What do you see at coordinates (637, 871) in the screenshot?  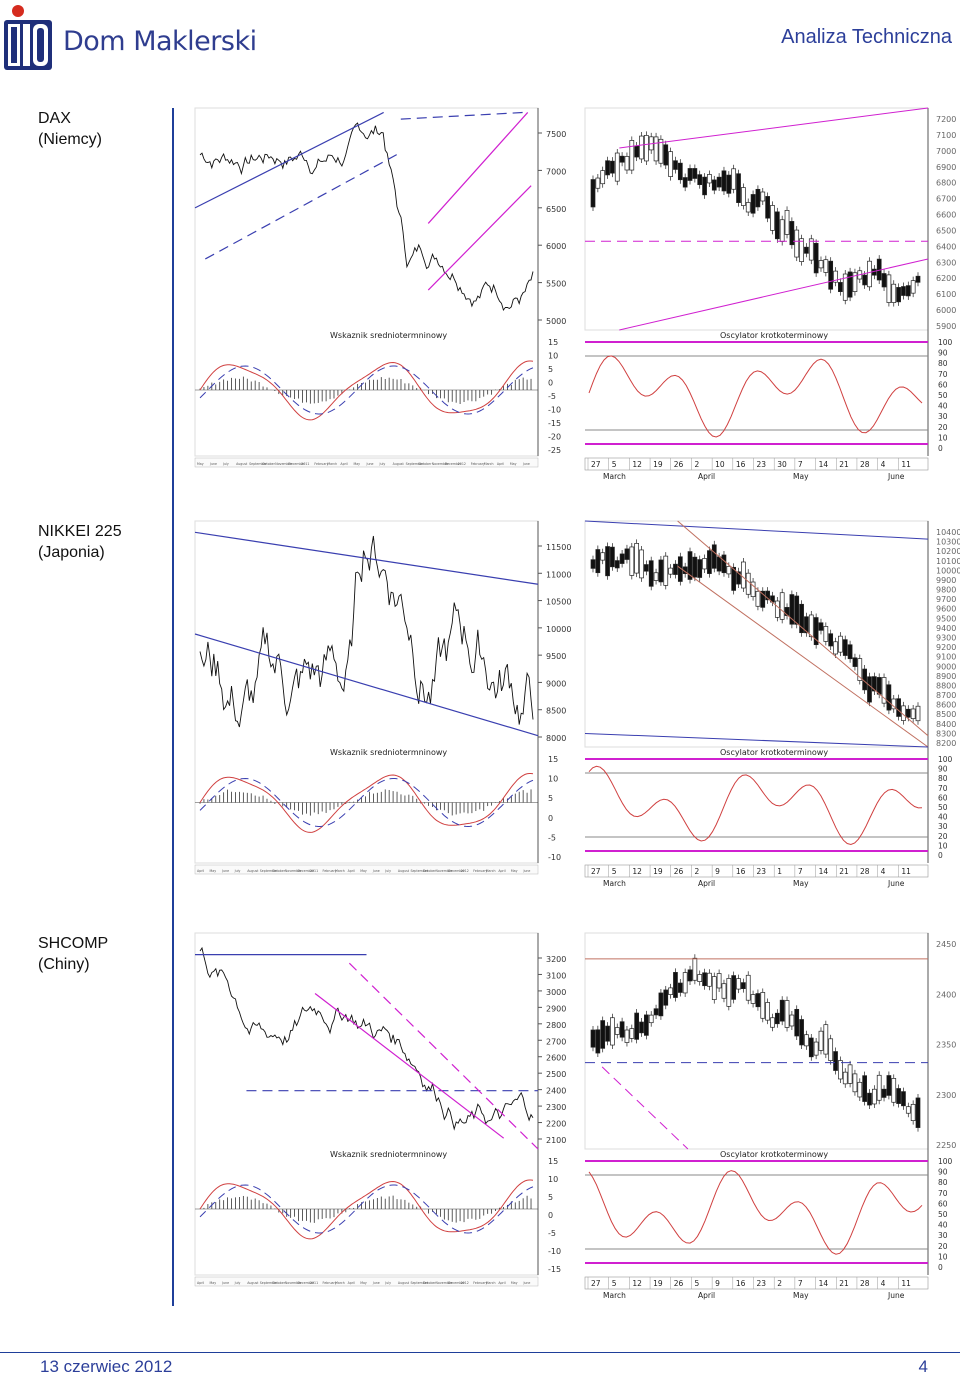 I see `day-label: 12` at bounding box center [637, 871].